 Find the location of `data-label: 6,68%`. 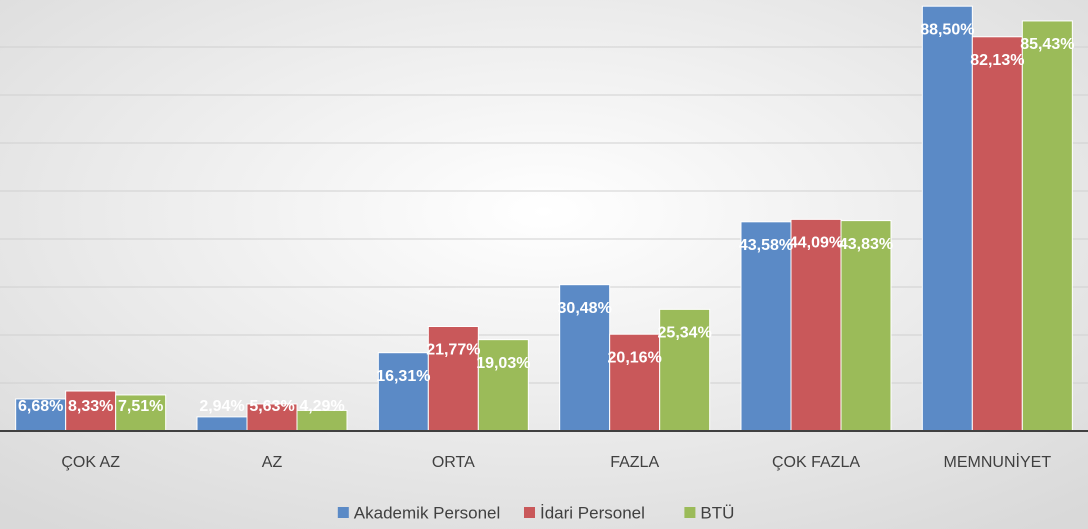

data-label: 6,68% is located at coordinates (40, 406).